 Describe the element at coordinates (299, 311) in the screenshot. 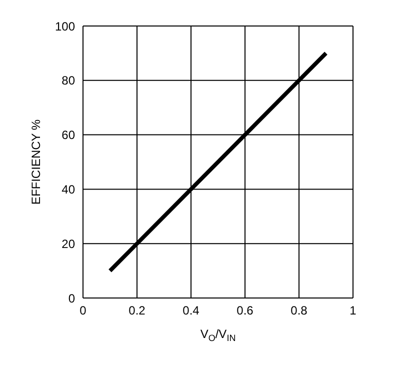

I see `x-tick-label: 0.8` at that location.